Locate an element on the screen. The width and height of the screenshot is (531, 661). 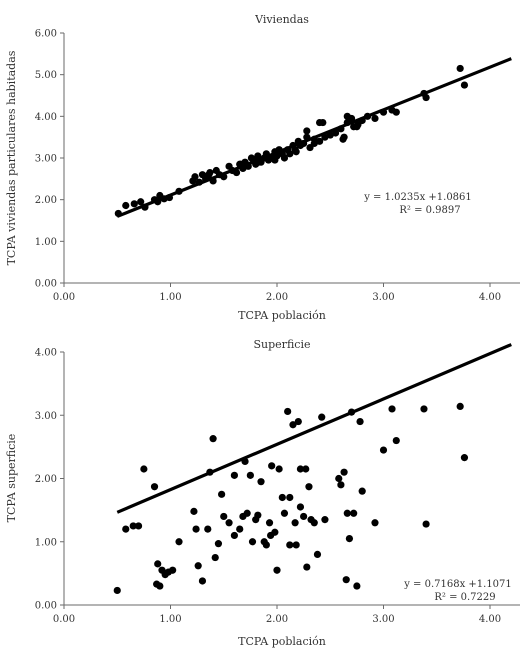
superficie-y-tick-label: 3.00 is located at coordinates (46, 416).